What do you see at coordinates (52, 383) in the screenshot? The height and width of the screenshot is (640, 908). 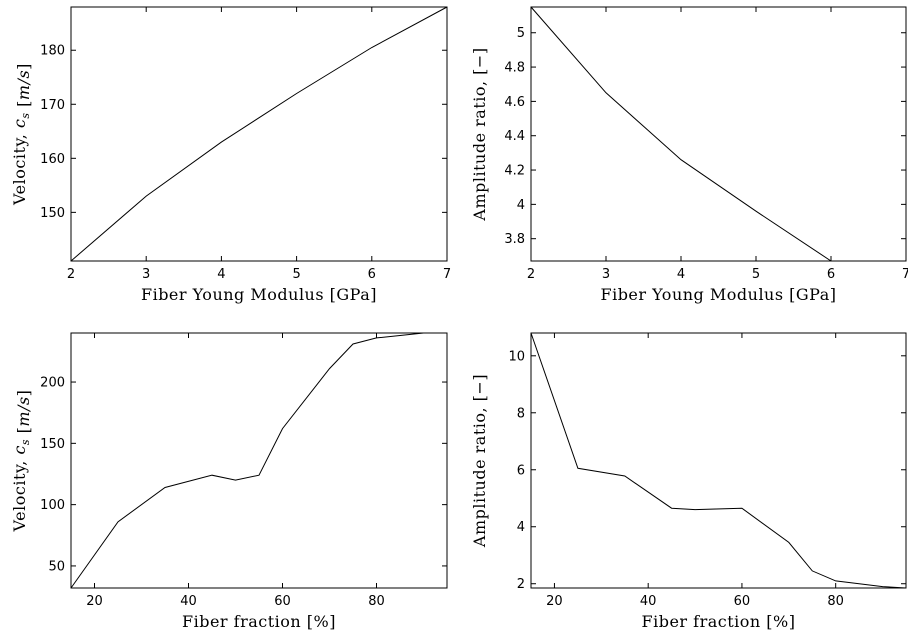 I see `y-tick-label: 200` at bounding box center [52, 383].